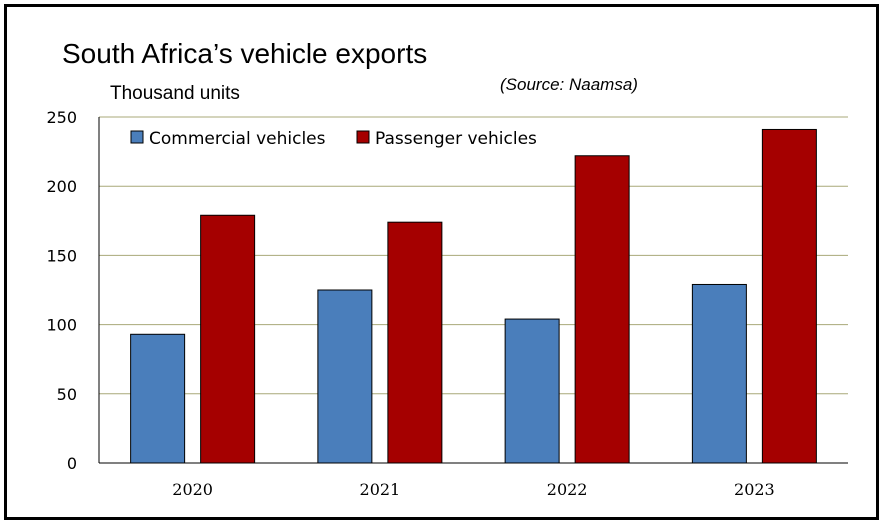  I want to click on bar-commercial-vehicles-2023, so click(719, 373).